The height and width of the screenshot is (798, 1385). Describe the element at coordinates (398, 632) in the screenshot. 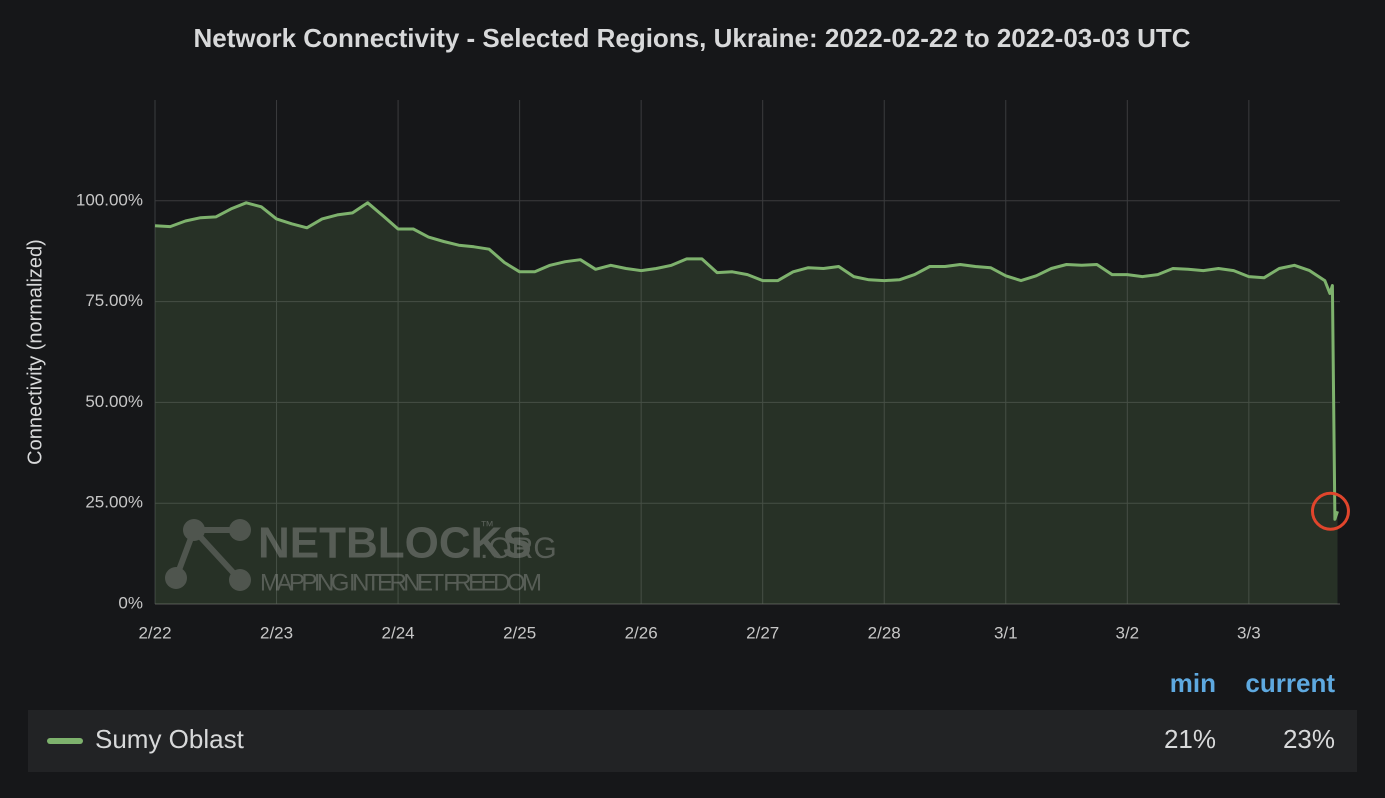

I see `x-tick-label: 2/24` at that location.